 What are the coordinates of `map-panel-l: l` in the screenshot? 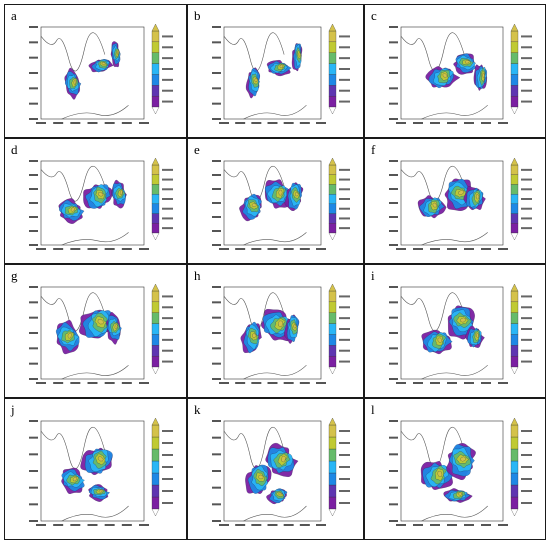 It's located at (455, 469).